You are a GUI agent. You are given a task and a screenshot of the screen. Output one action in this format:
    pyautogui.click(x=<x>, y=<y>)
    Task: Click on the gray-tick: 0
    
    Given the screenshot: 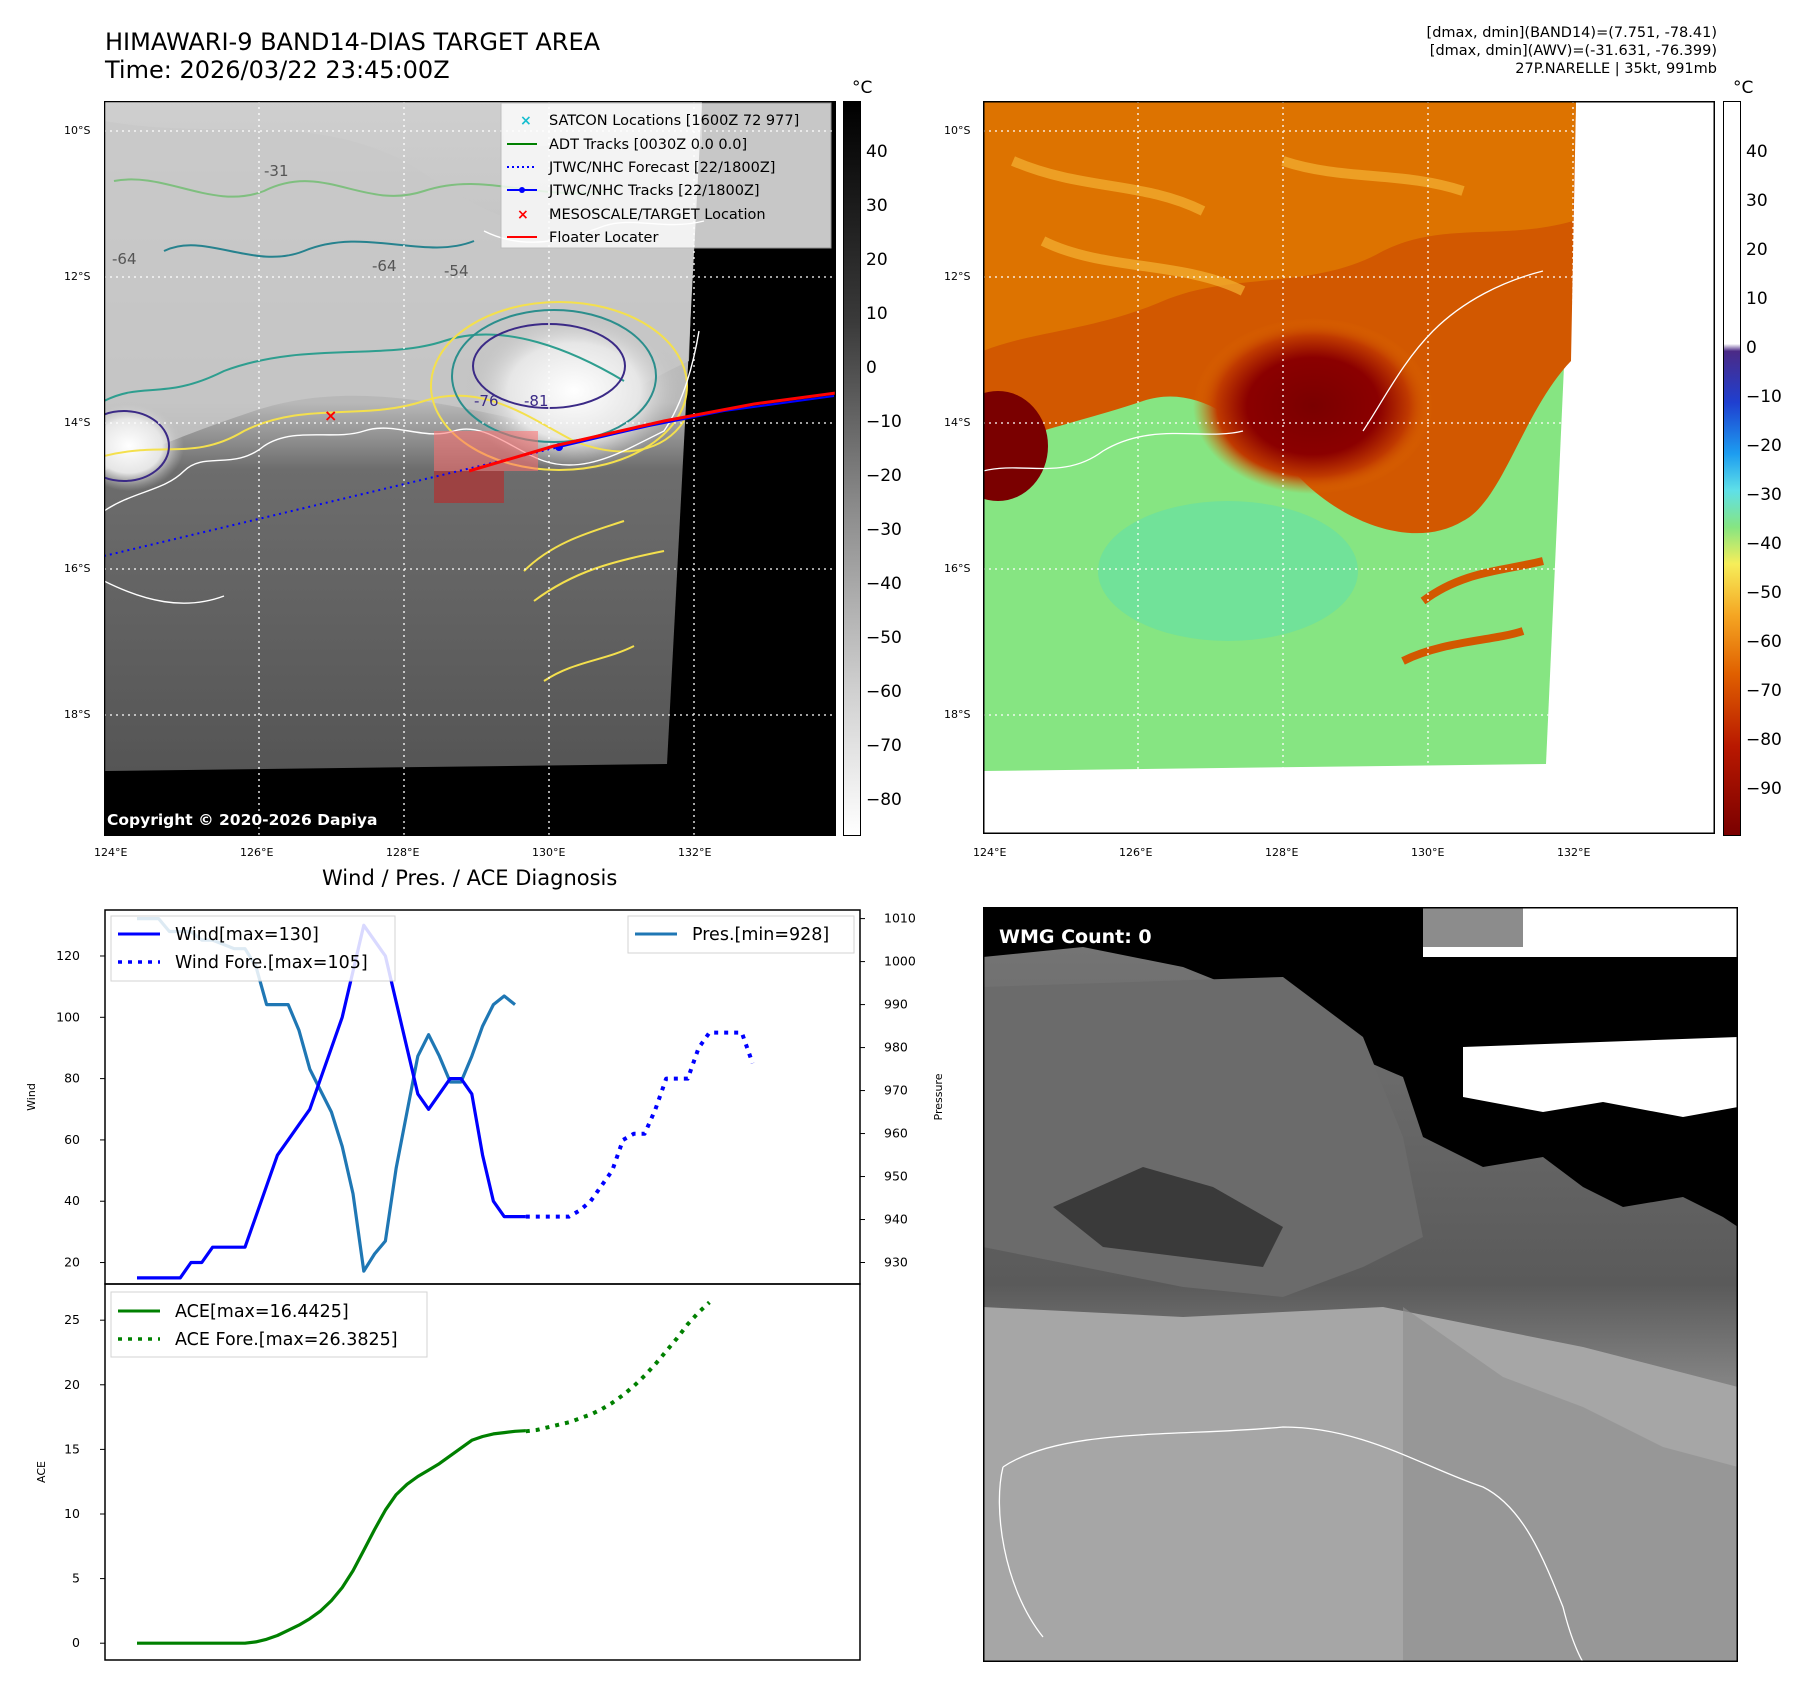 What is the action you would take?
    pyautogui.click(x=871, y=368)
    